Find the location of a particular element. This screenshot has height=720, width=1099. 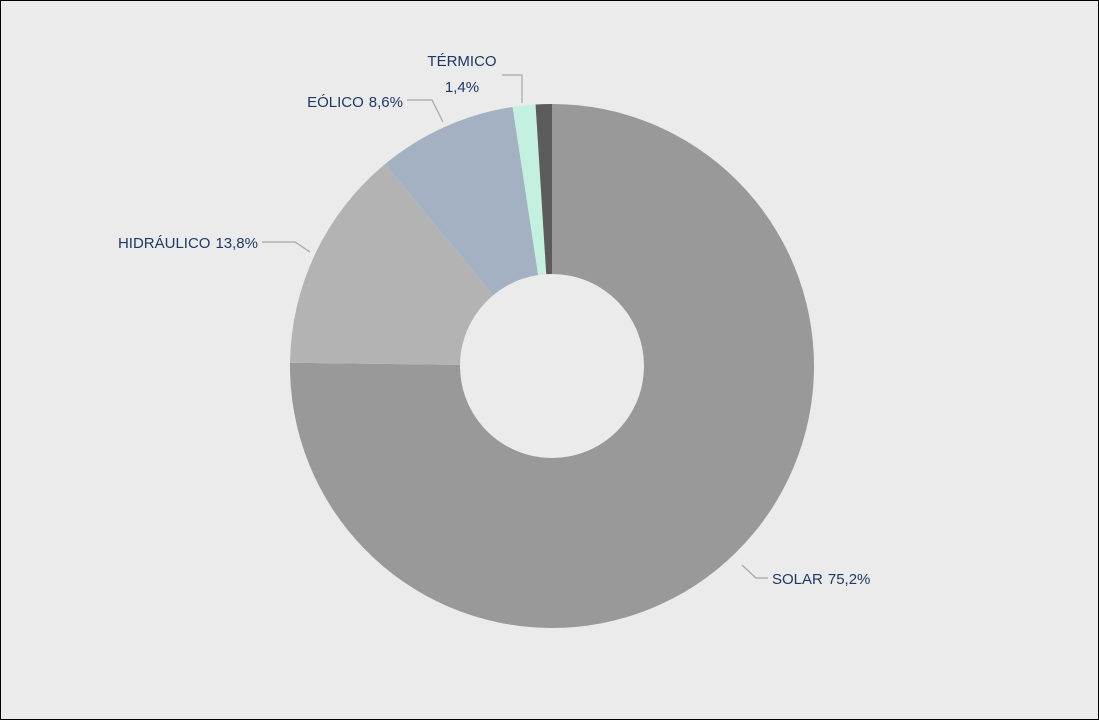

label-value: 1,4% is located at coordinates (462, 87).